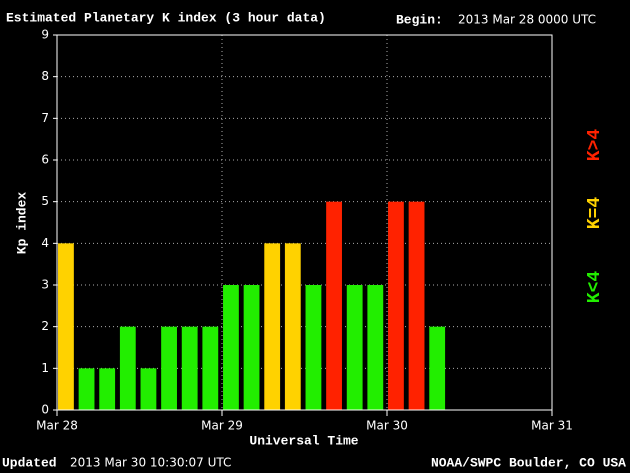 The width and height of the screenshot is (630, 473). Describe the element at coordinates (57, 426) in the screenshot. I see `x-tick-label: Mar 28` at that location.